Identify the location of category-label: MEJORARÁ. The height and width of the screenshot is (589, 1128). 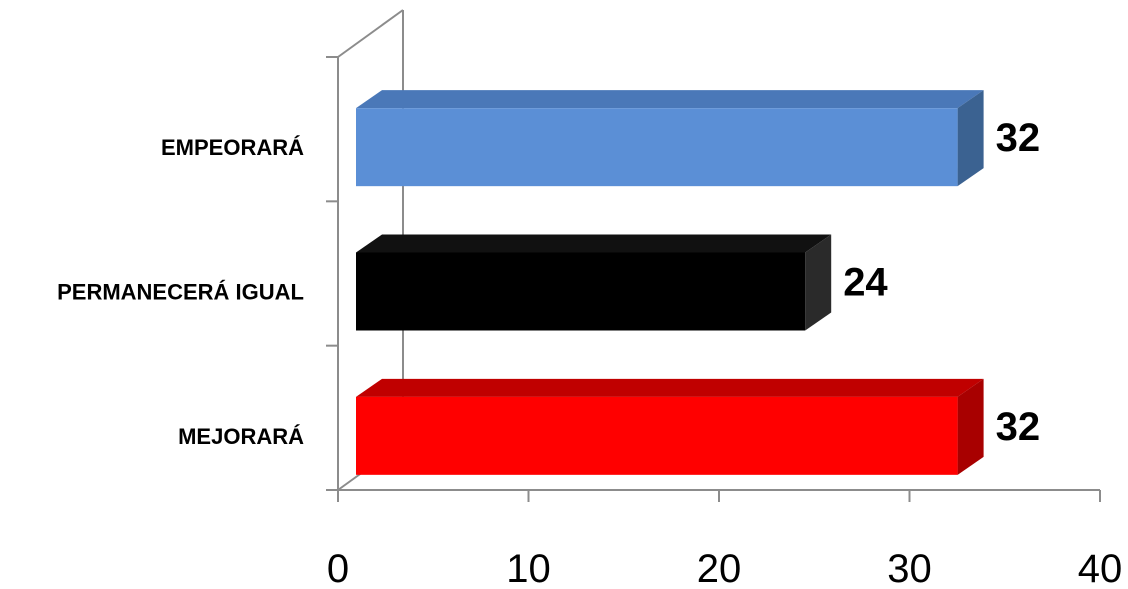
(241, 436).